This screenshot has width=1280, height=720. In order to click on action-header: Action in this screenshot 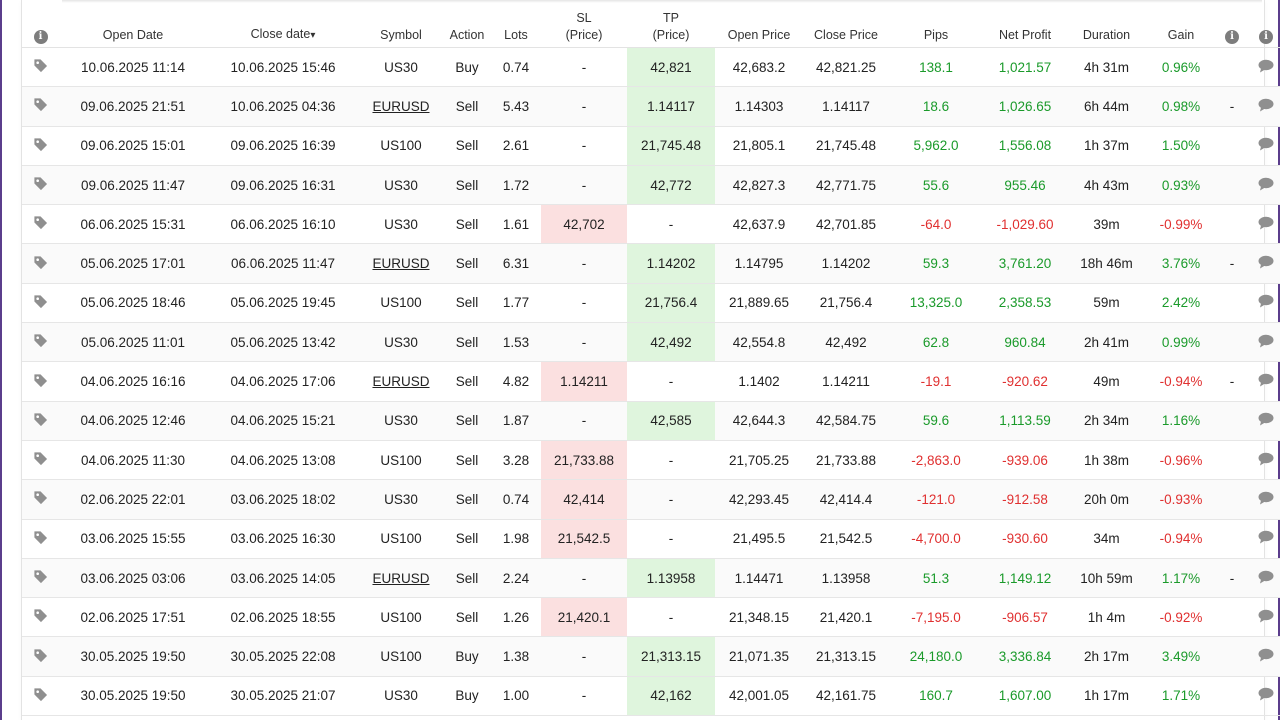, I will do `click(467, 24)`.